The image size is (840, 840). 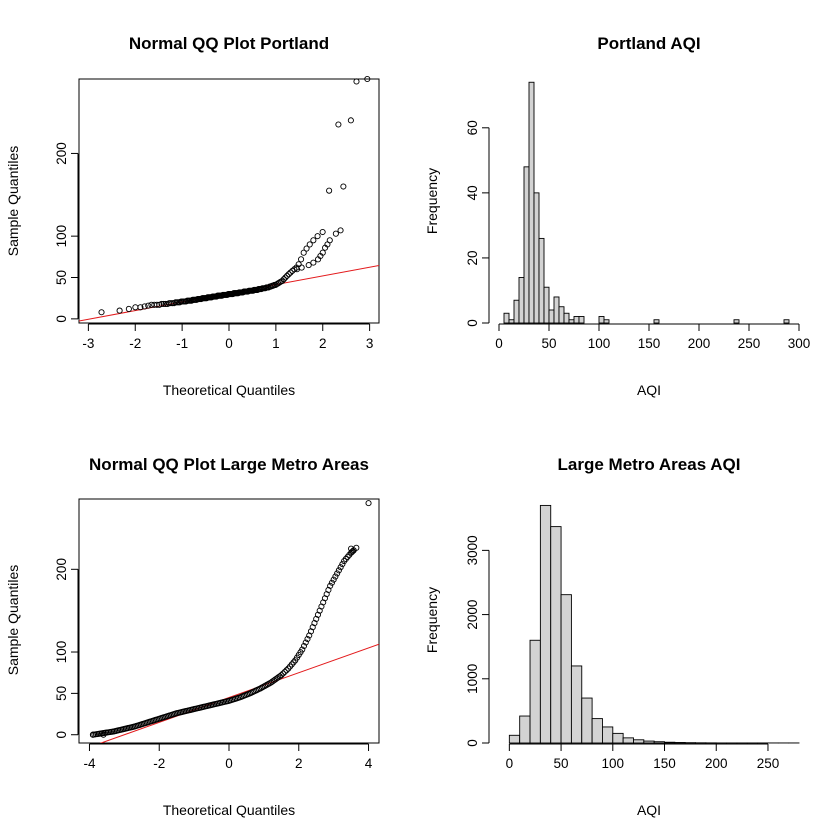 I want to click on hist-metro-title: Large Metro Areas AQI, so click(x=649, y=464).